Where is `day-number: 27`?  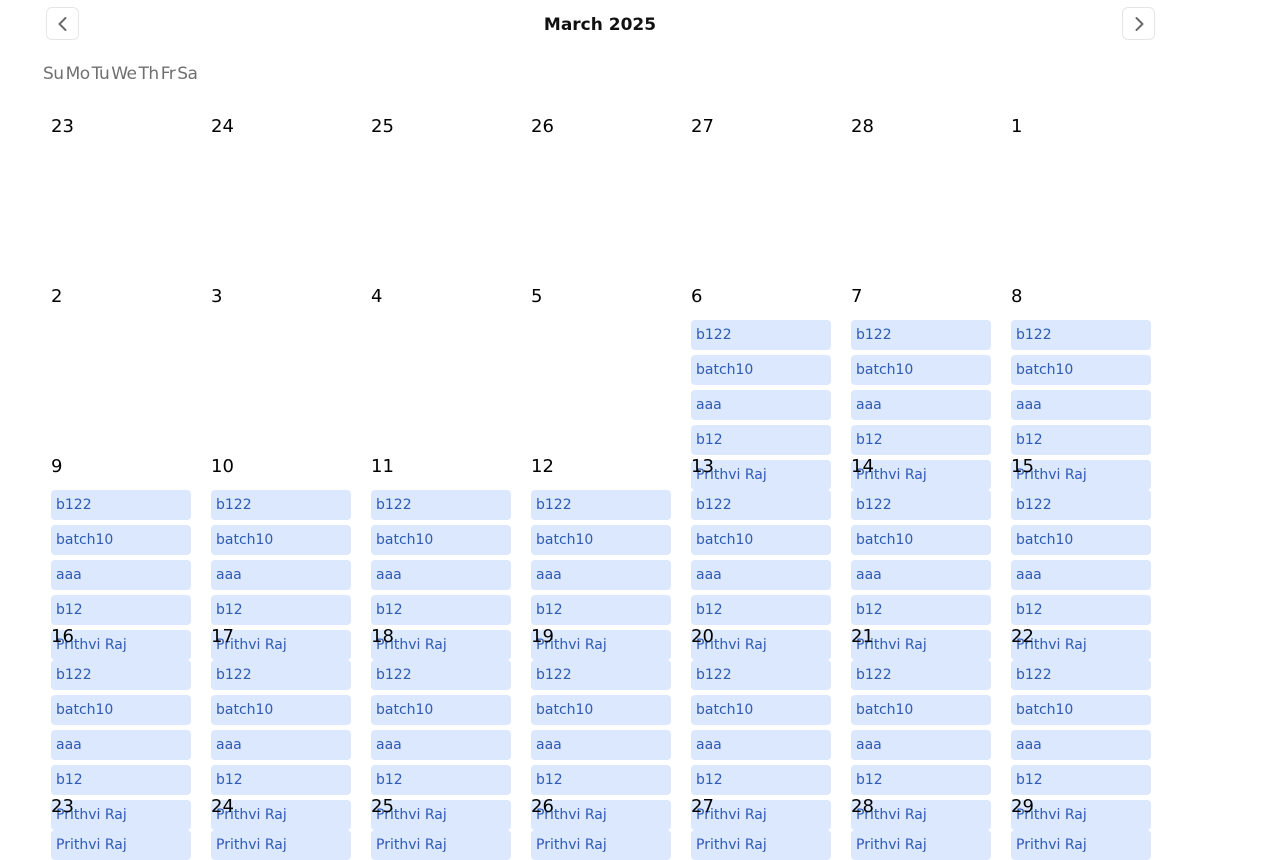
day-number: 27 is located at coordinates (702, 806).